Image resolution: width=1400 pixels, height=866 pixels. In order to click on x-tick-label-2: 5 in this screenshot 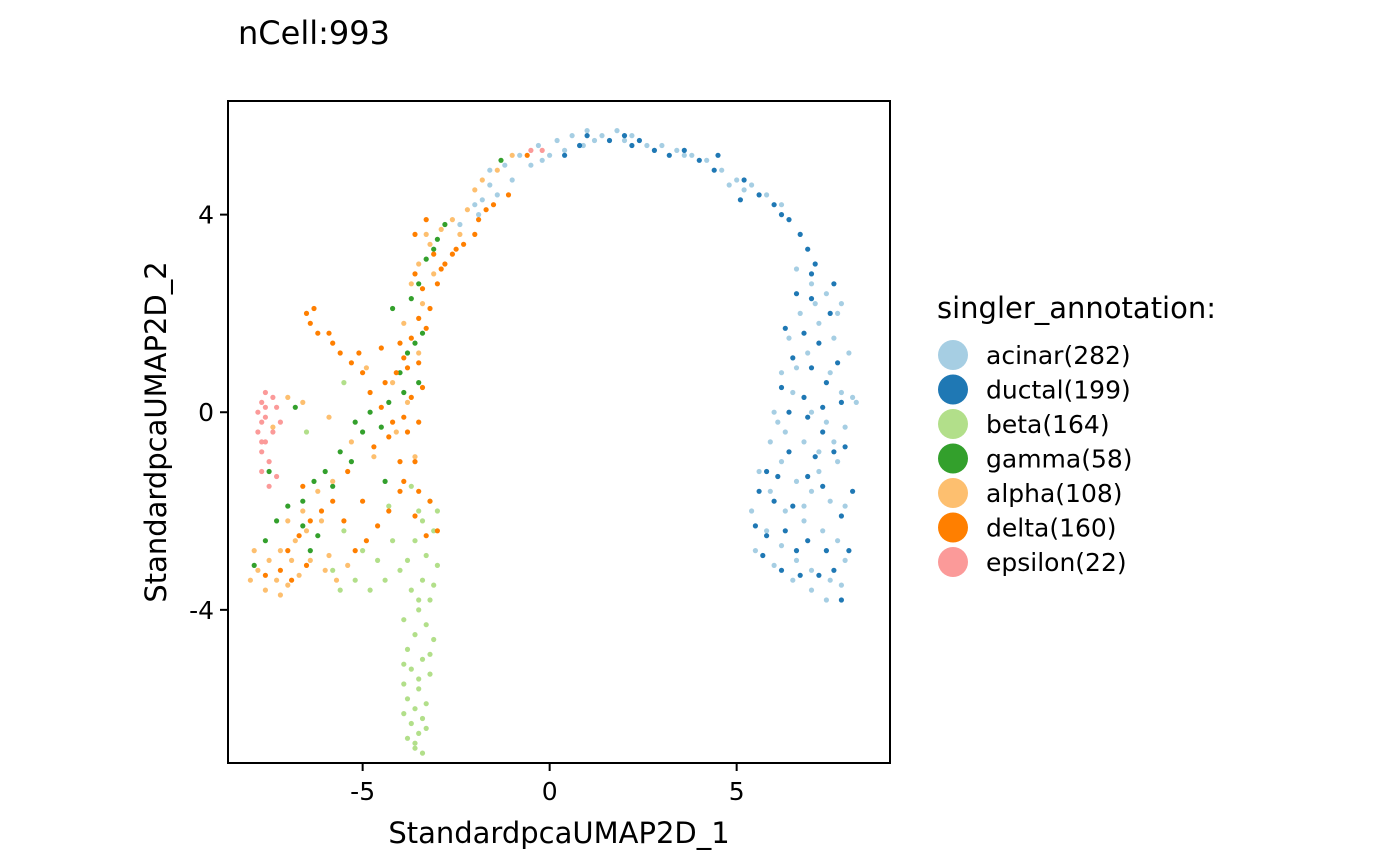, I will do `click(737, 791)`.